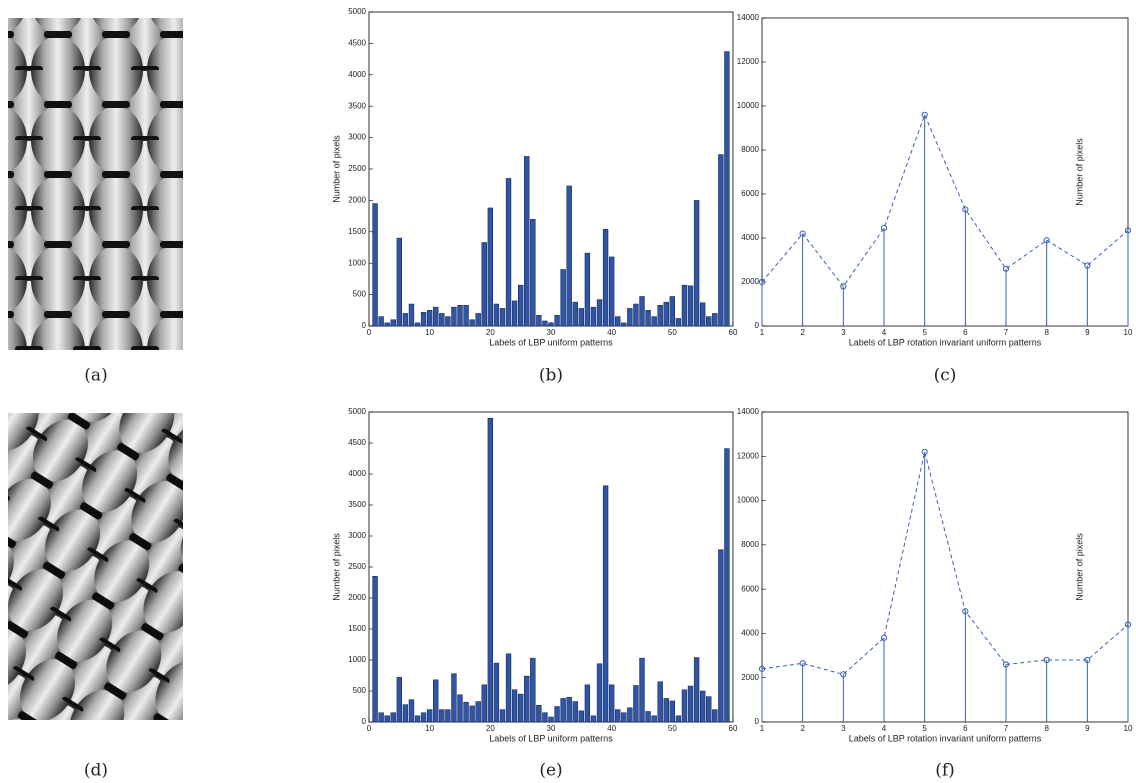  I want to click on x-tick-label: 30, so click(551, 332).